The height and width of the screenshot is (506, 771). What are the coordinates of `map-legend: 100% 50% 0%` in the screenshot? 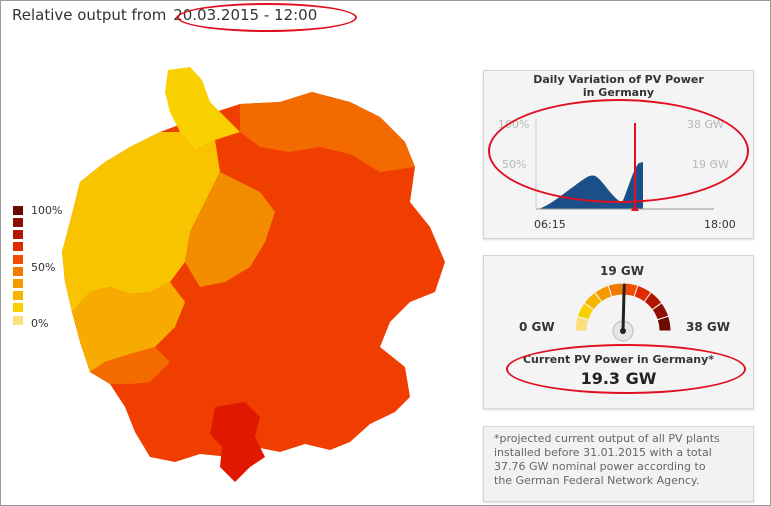 It's located at (43, 268).